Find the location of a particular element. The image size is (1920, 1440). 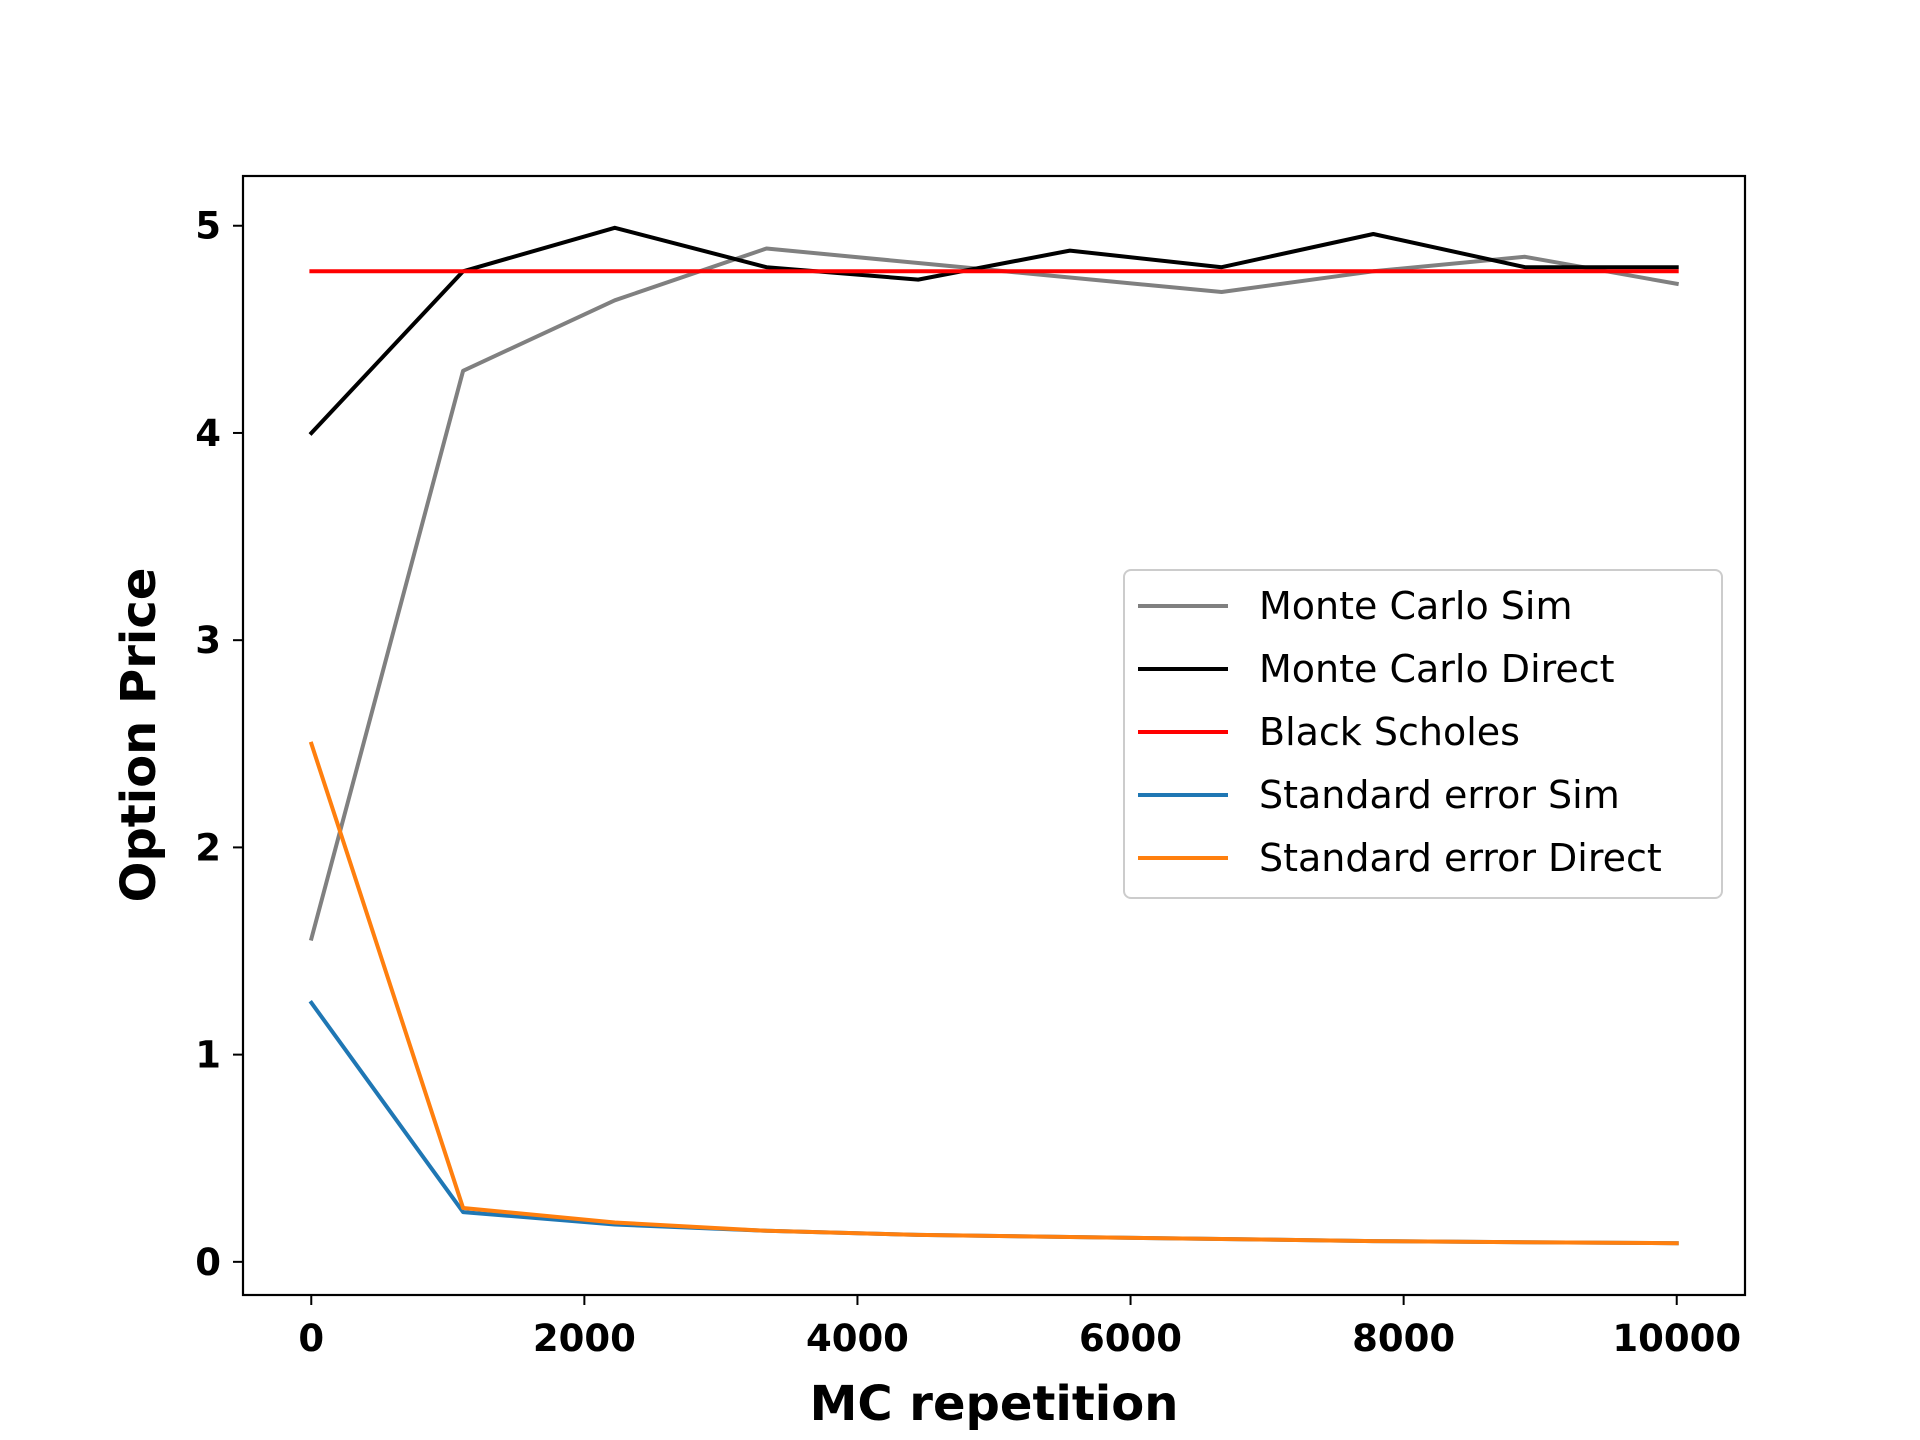

legend-label: Standard error Sim is located at coordinates (1439, 795).